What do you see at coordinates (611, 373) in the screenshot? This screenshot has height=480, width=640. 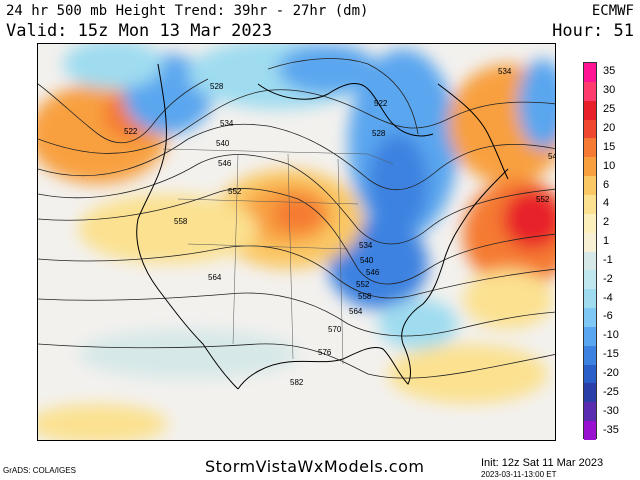 I see `legend-label: -20` at bounding box center [611, 373].